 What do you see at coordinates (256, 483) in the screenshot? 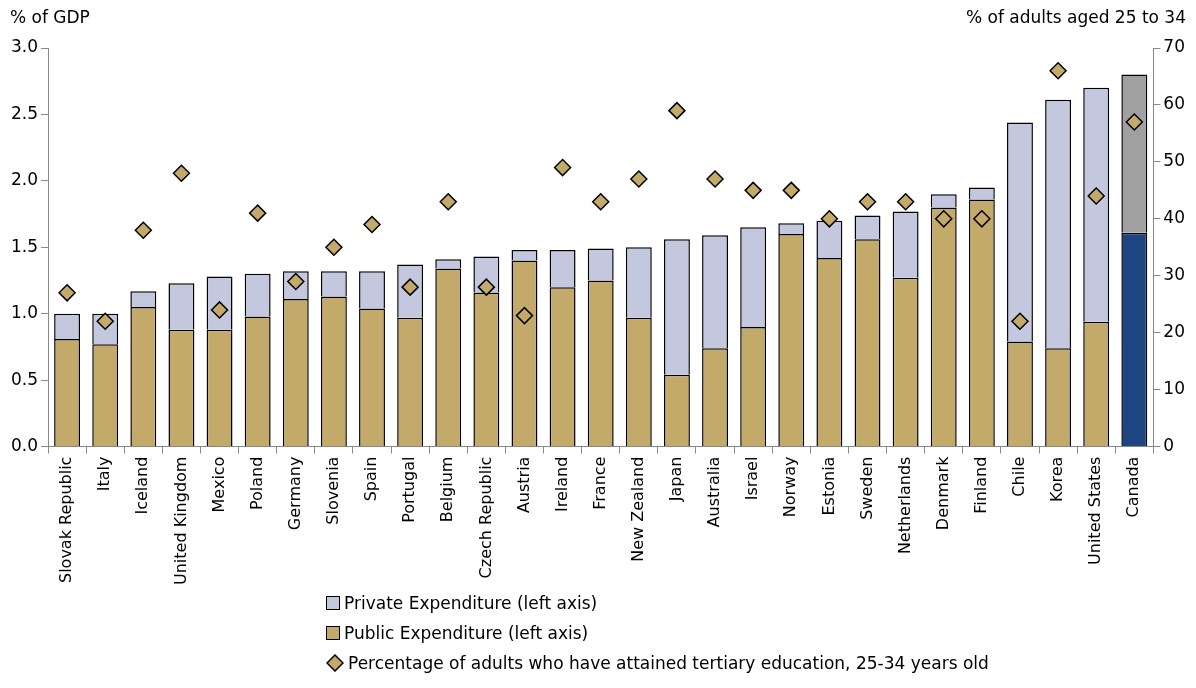
I see `x-tick-label: Poland` at bounding box center [256, 483].